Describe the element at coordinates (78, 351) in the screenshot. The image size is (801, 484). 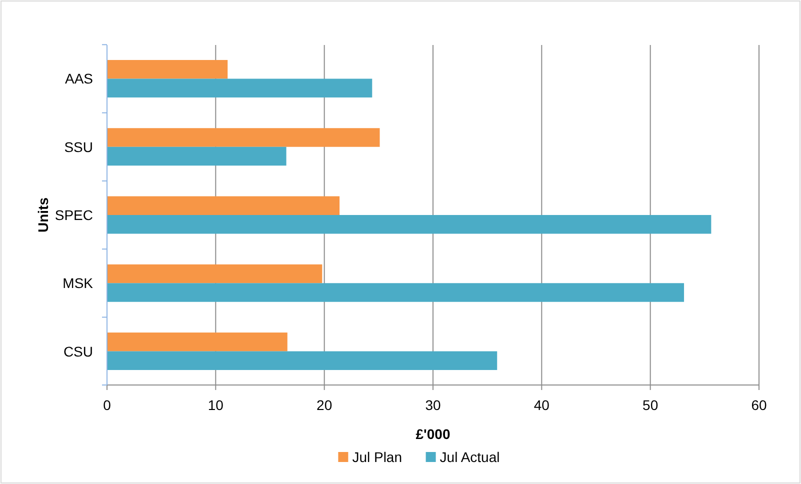
I see `y-tick-label: CSU` at that location.